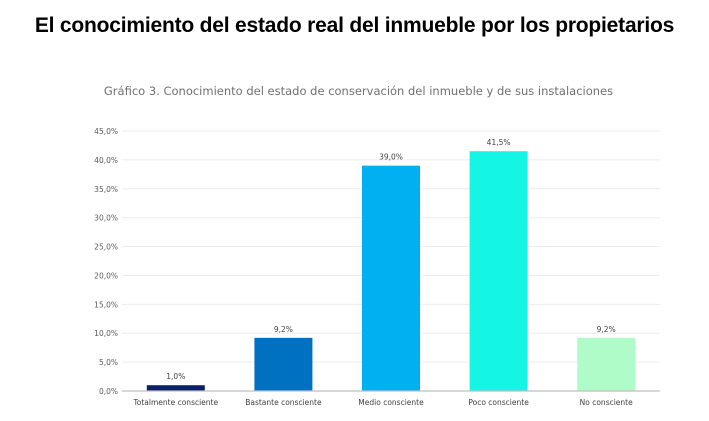 This screenshot has width=709, height=421. What do you see at coordinates (283, 402) in the screenshot?
I see `x-tick-label: Bastante consciente` at bounding box center [283, 402].